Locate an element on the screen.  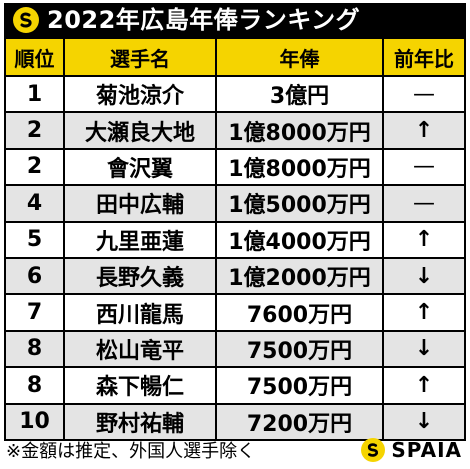
name-cell: 野村祐輔 is located at coordinates (139, 421).